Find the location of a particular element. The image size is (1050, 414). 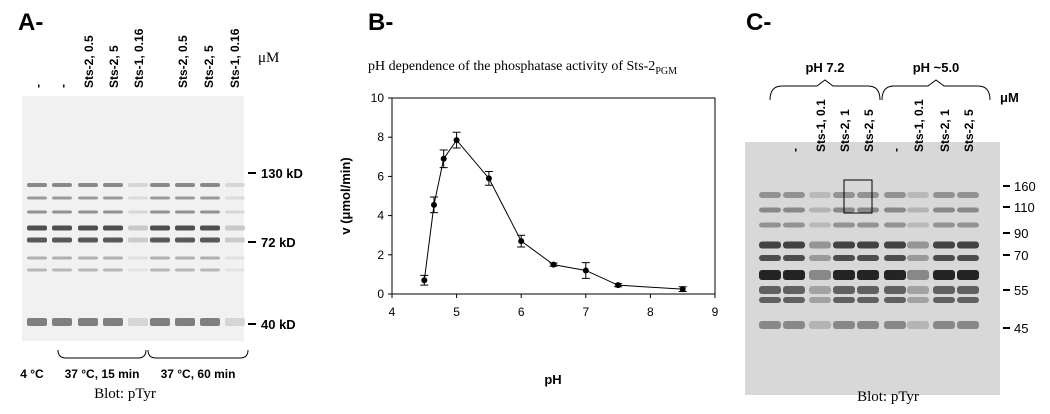

condition-label: 37 °C, 60 min is located at coordinates (198, 374).